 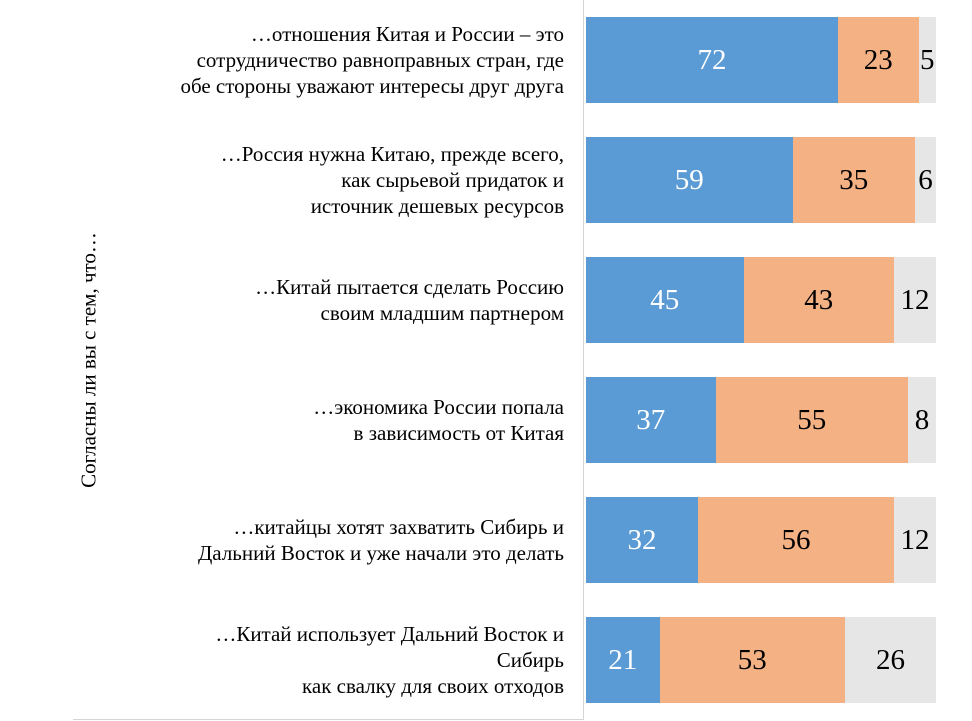 I want to click on data-label: 55, so click(x=812, y=420).